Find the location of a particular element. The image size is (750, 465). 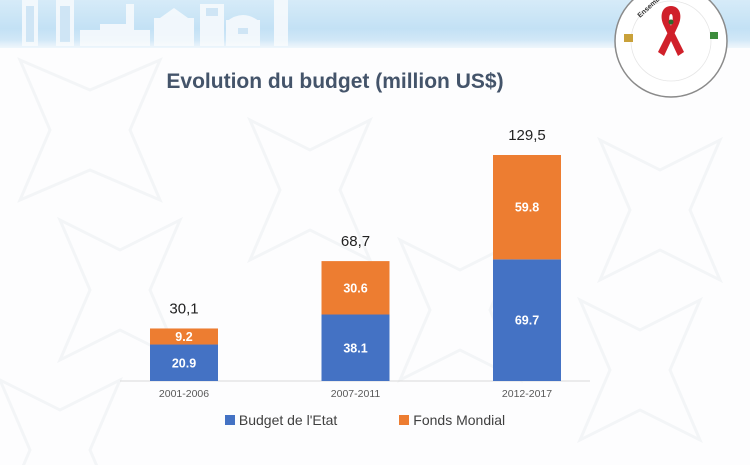

legend-item-fonds-mondial: Fonds Mondial is located at coordinates (452, 420).